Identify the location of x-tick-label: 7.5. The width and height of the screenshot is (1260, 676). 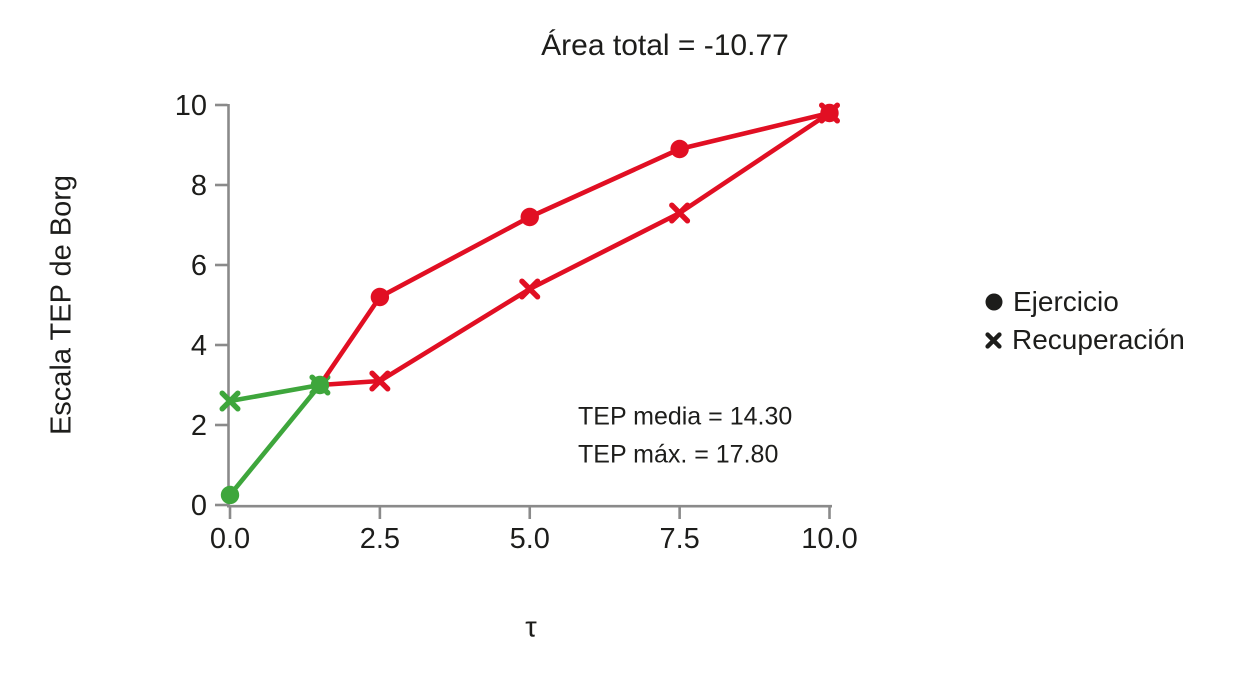
(679, 539).